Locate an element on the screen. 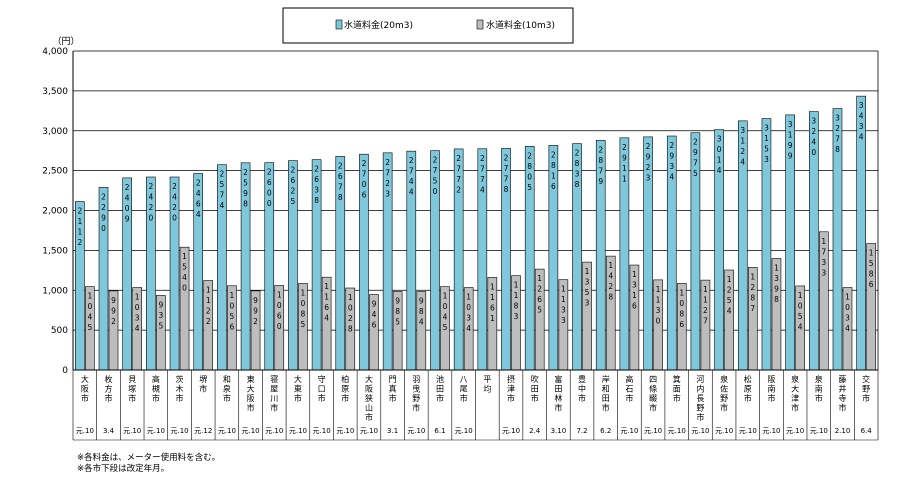 Image resolution: width=900 pixels, height=492 pixels. category-label: 東大阪市 is located at coordinates (251, 393).